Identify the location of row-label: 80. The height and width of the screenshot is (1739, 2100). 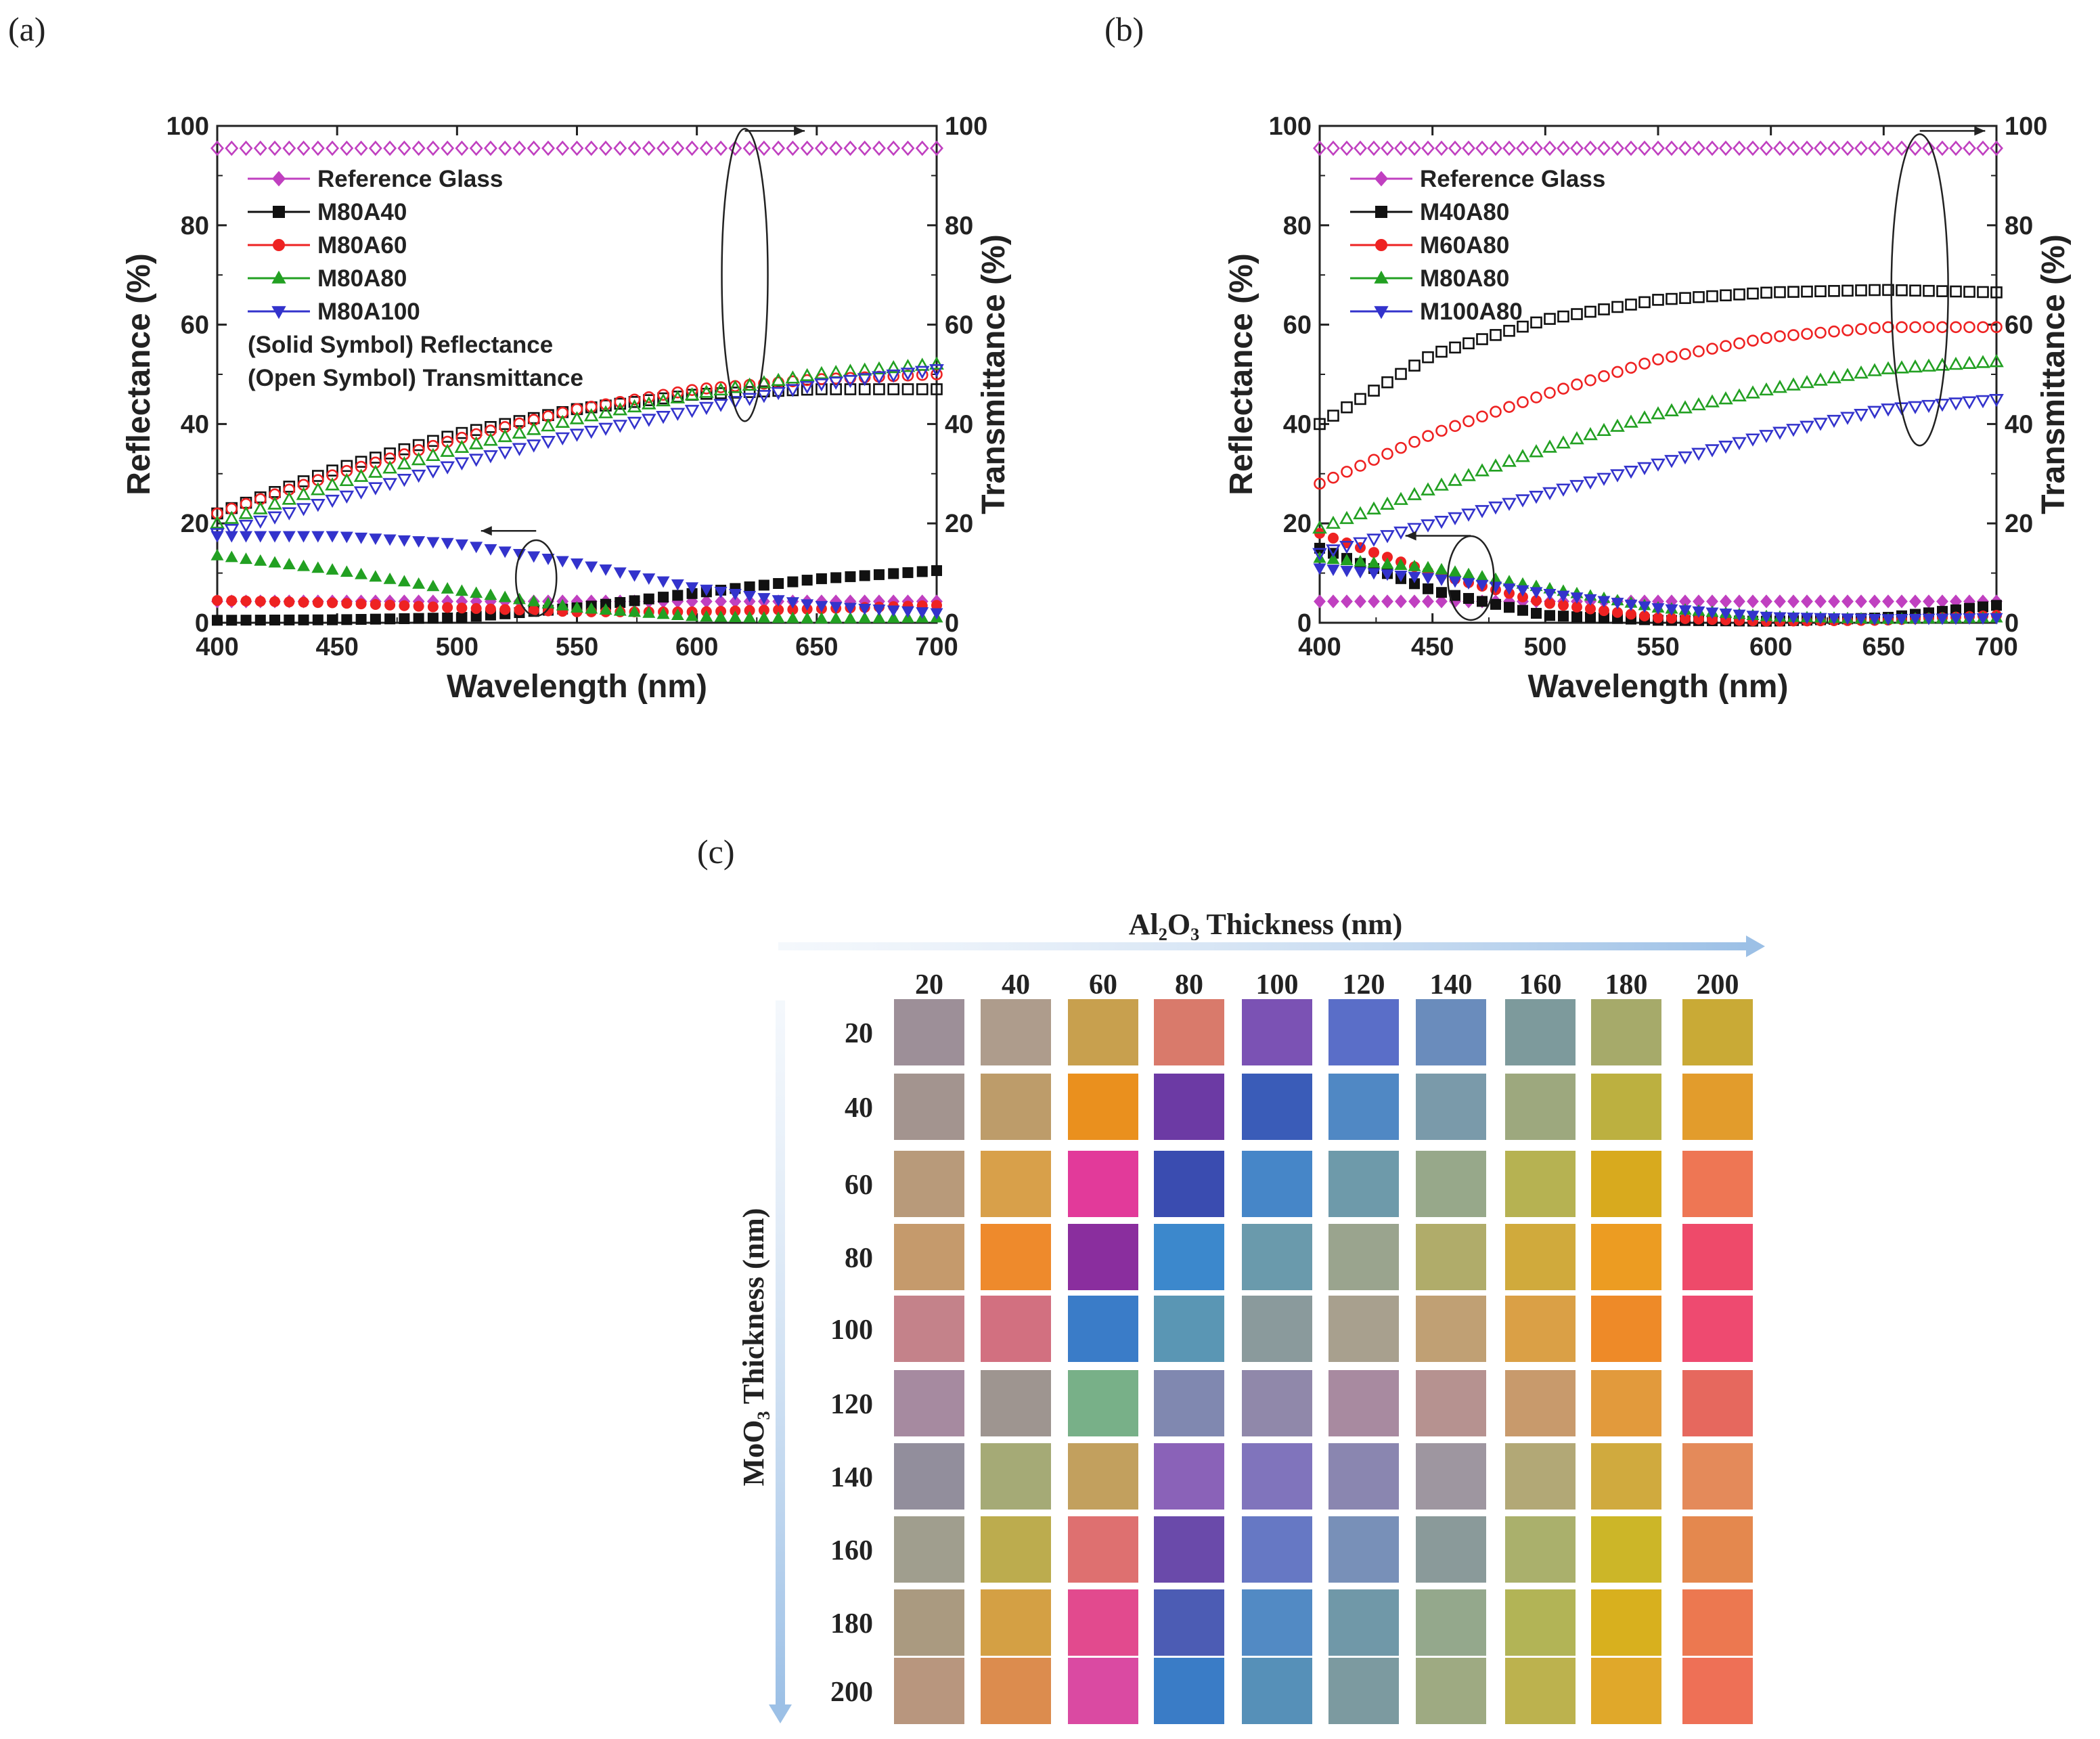
(859, 1258).